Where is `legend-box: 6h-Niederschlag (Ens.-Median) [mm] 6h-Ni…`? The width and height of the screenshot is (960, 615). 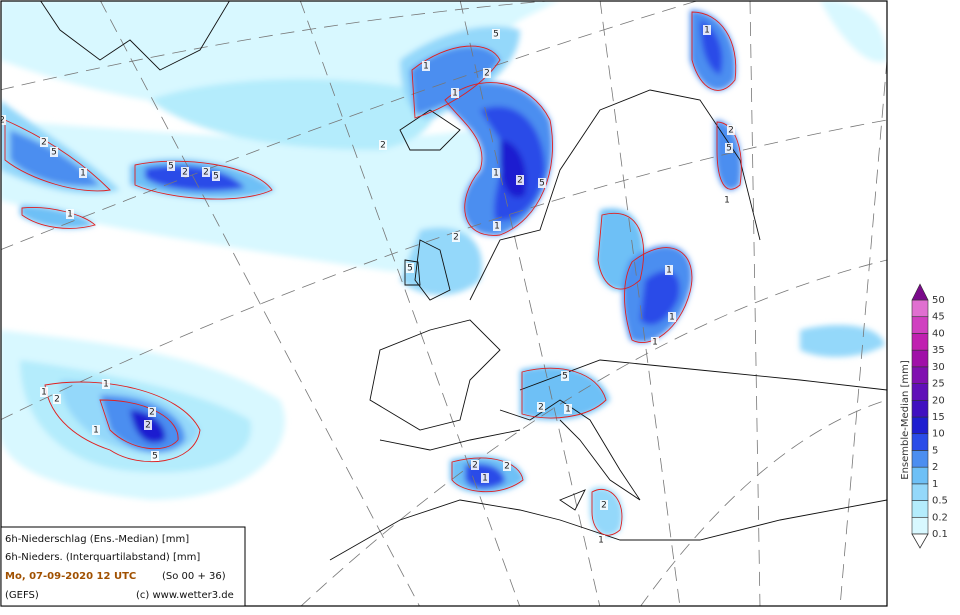
legend-box: 6h-Niederschlag (Ens.-Median) [mm] 6h-Ni… is located at coordinates (123, 566).